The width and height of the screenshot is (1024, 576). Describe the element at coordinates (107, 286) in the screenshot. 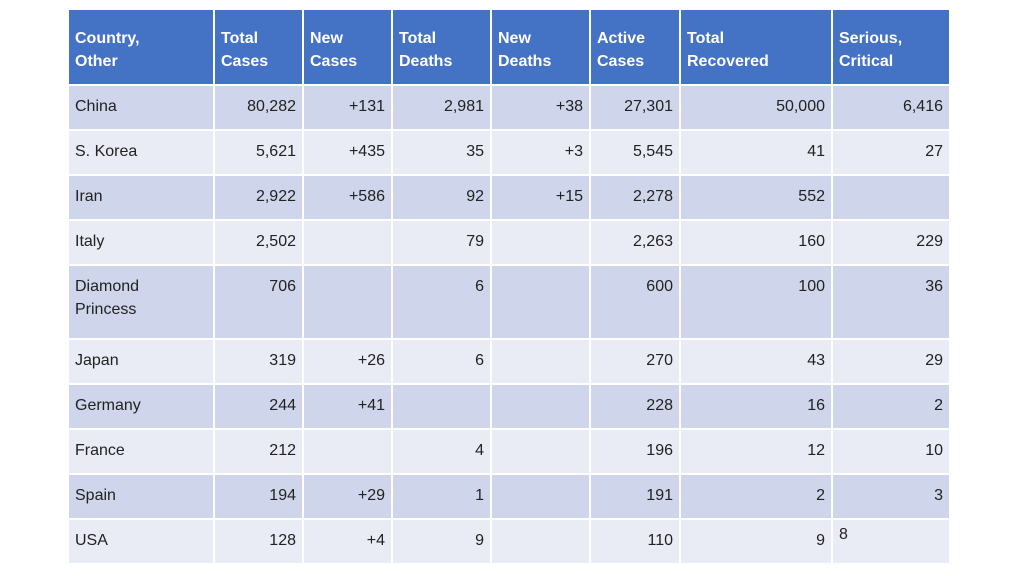

I see `country-name: Diamond` at that location.